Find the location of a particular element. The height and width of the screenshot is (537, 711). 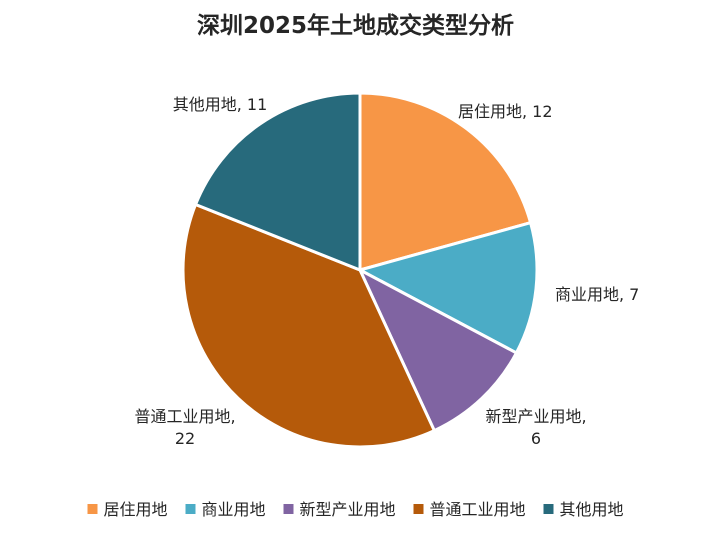

data-label-3: 新型产业用地, 6 is located at coordinates (535, 427).